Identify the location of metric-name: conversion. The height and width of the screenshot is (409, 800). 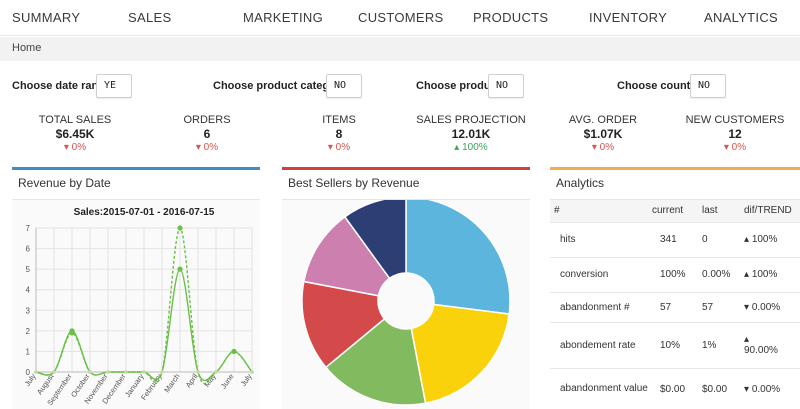
(599, 274).